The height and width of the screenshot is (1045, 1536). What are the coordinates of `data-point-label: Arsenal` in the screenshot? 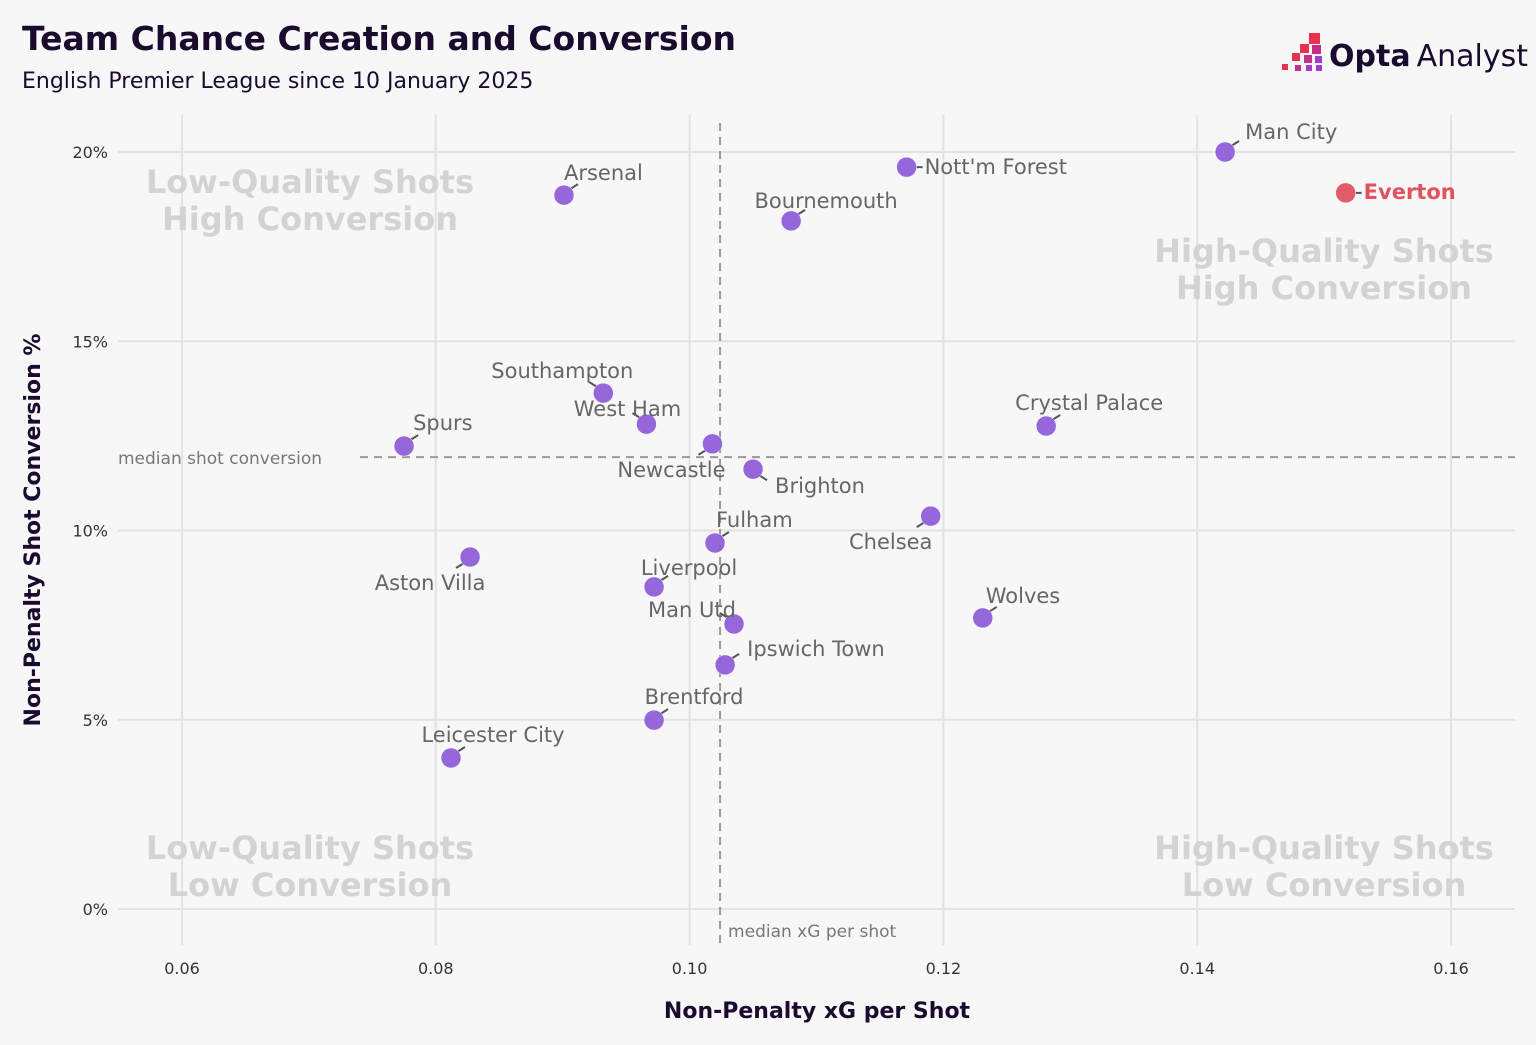 It's located at (603, 173).